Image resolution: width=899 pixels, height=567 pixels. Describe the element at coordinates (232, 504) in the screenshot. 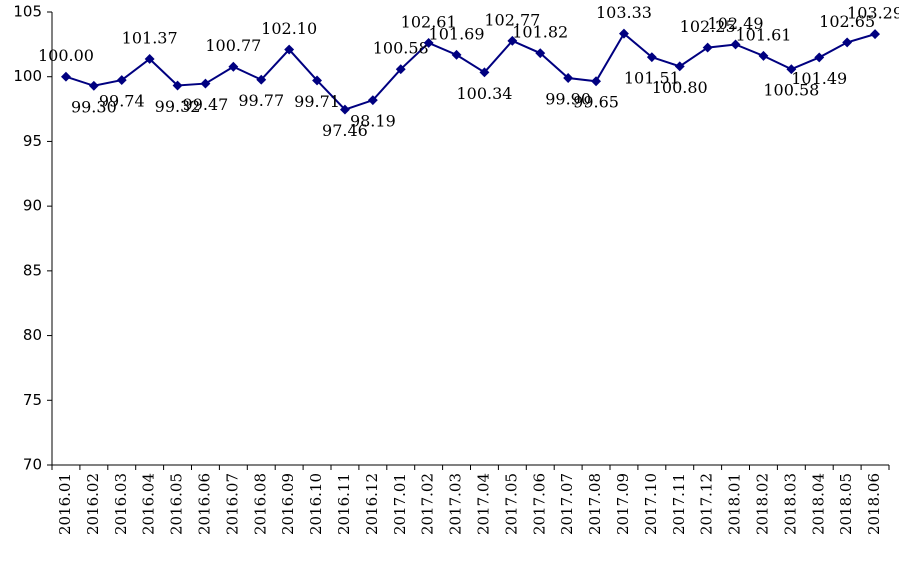

I see `x-tick-label: 2016.07` at that location.